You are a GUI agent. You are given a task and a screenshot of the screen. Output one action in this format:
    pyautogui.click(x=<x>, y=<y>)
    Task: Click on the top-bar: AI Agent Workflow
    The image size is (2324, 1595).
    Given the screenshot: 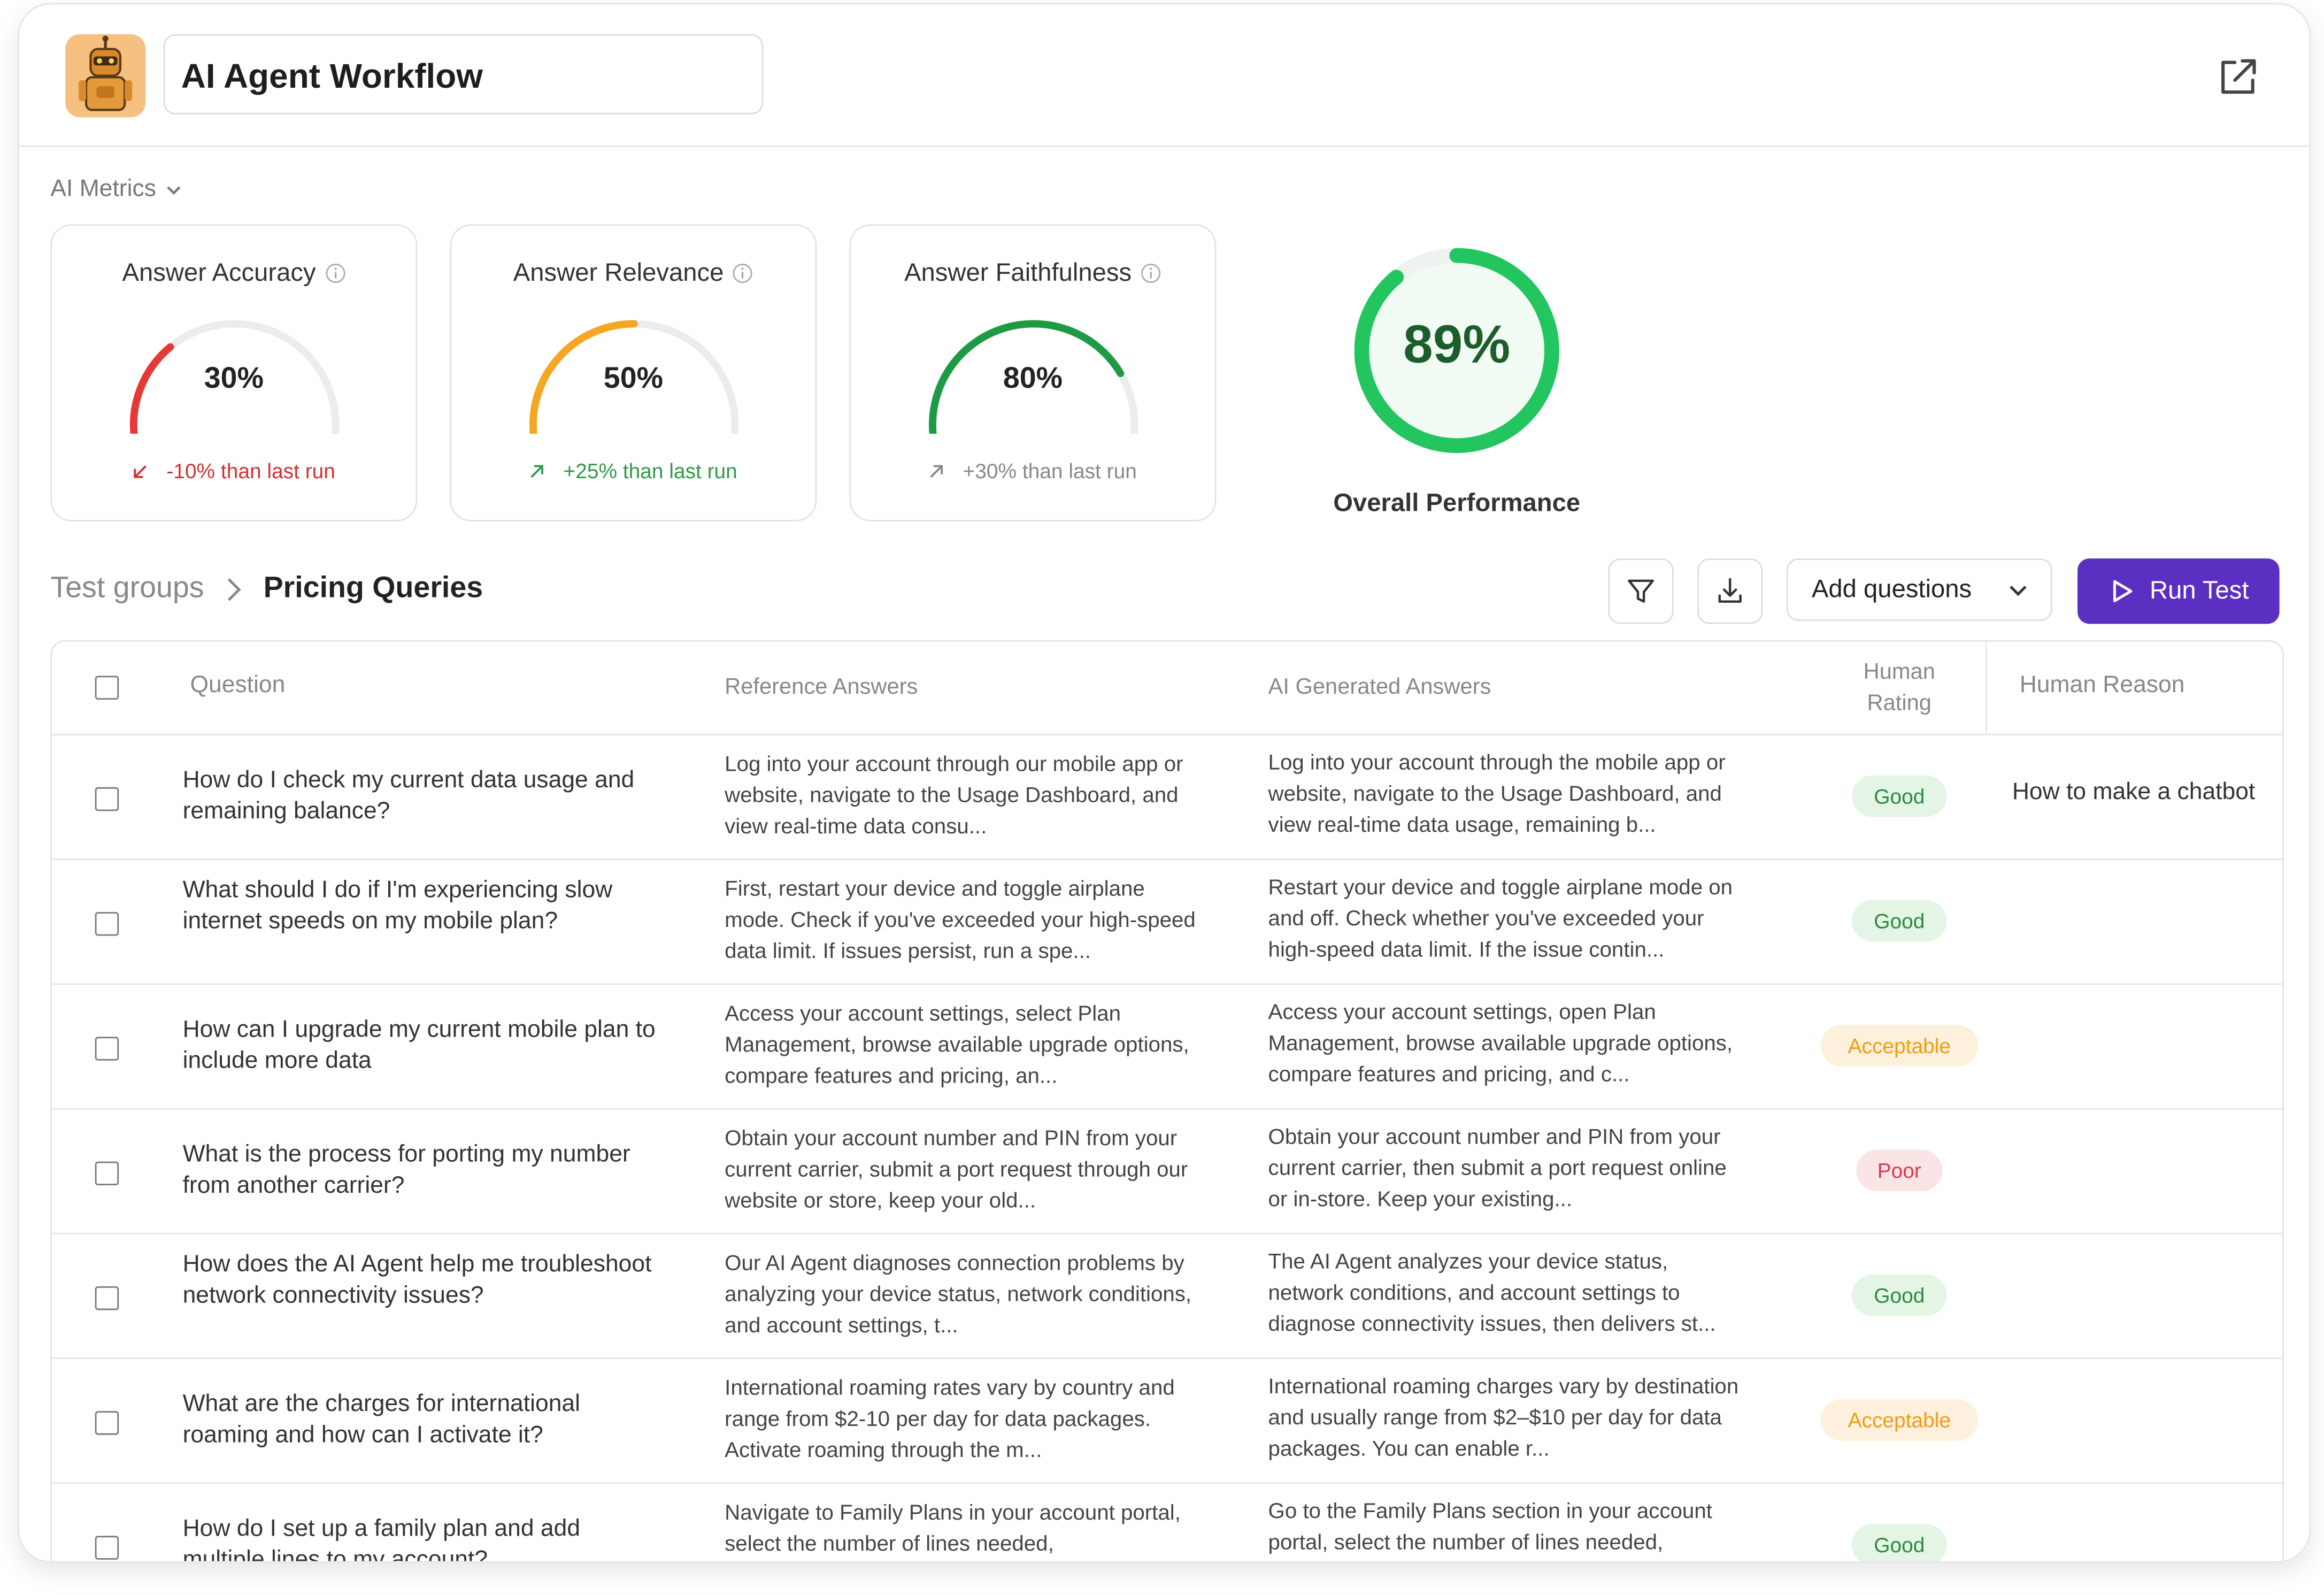 What is the action you would take?
    pyautogui.click(x=1164, y=75)
    